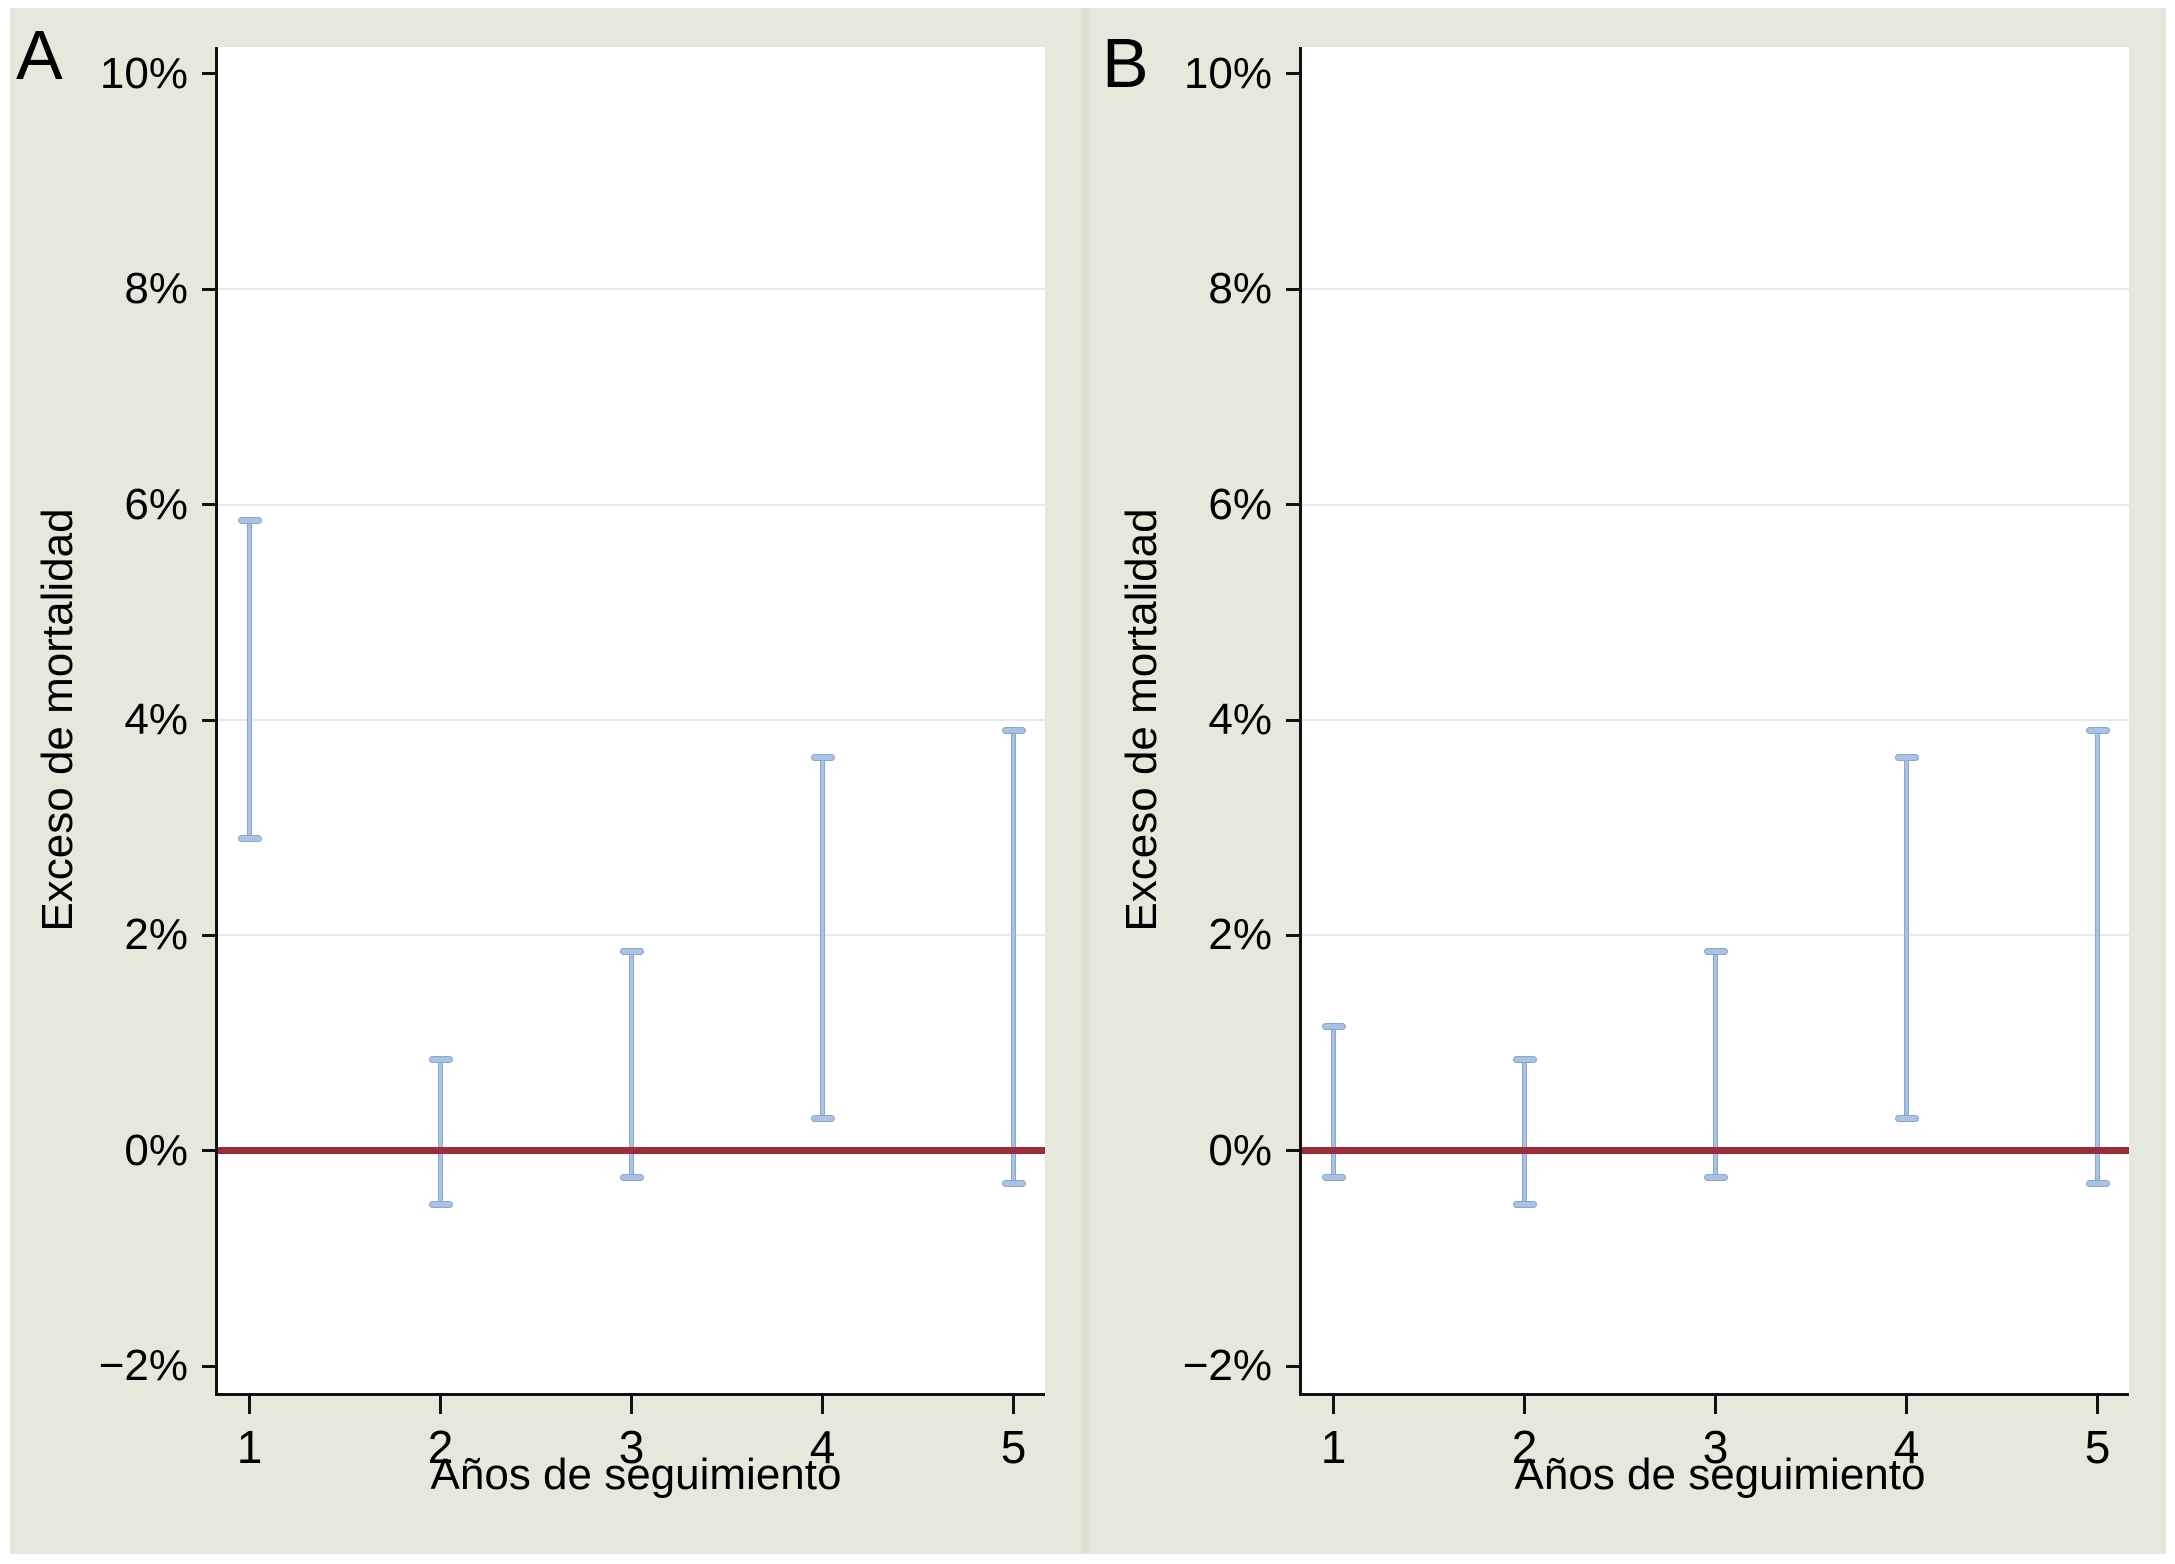  Describe the element at coordinates (1085, 781) in the screenshot. I see `panel-divider` at that location.